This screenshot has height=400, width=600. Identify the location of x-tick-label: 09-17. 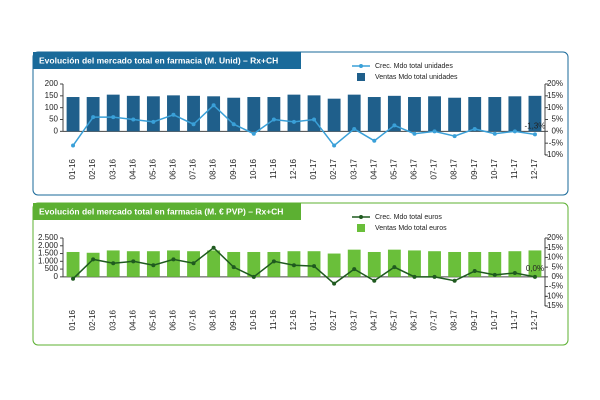
(474, 168).